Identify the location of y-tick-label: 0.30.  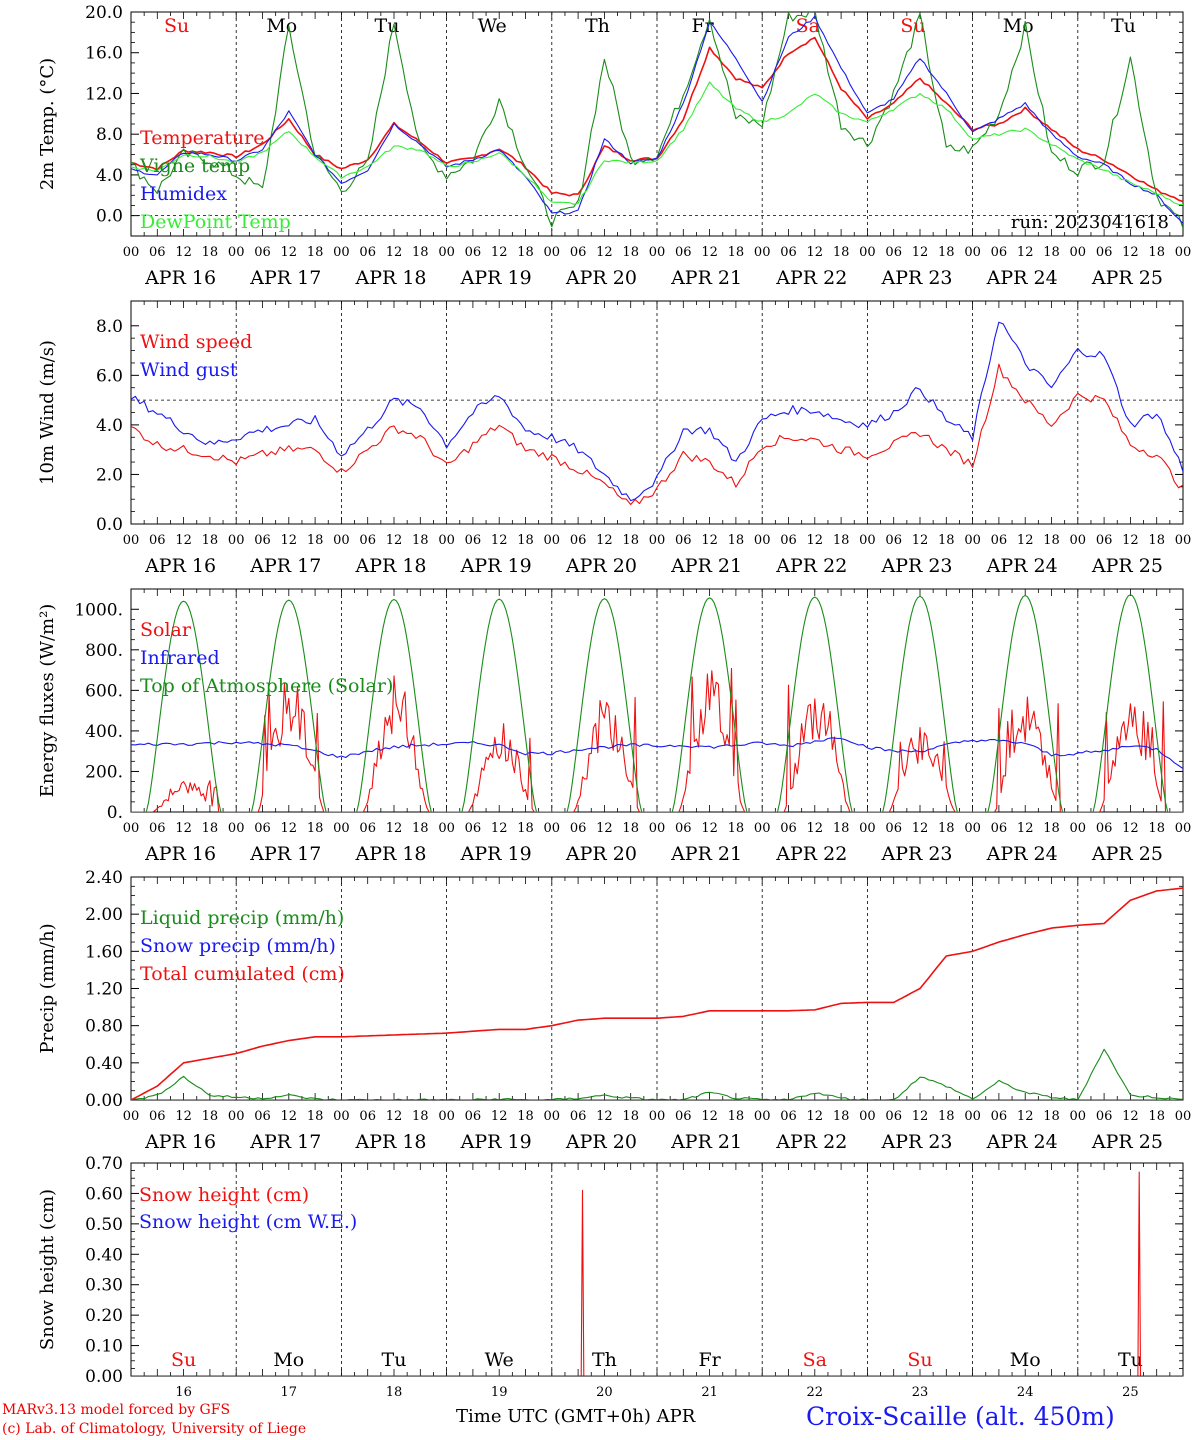
(104, 1286).